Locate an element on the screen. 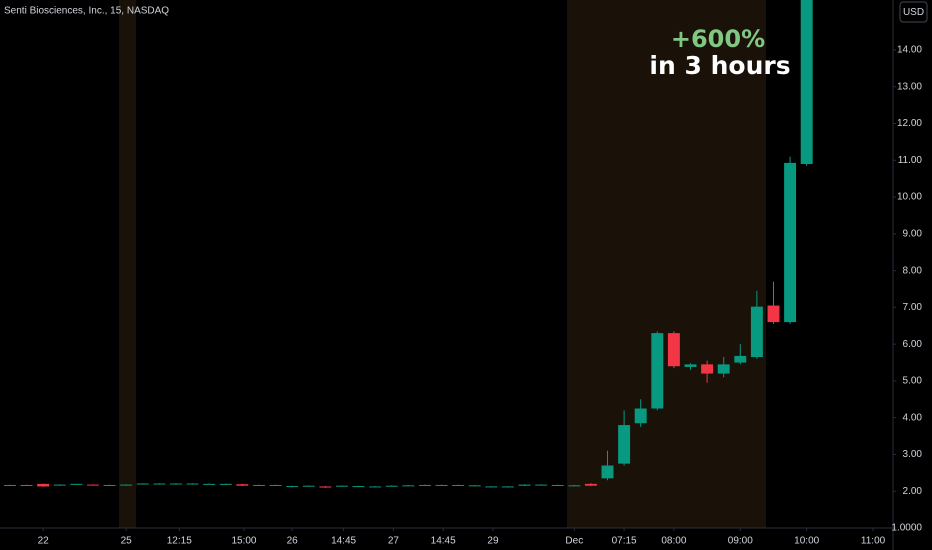 The image size is (932, 550). y-tick-label: 13.00 is located at coordinates (909, 86).